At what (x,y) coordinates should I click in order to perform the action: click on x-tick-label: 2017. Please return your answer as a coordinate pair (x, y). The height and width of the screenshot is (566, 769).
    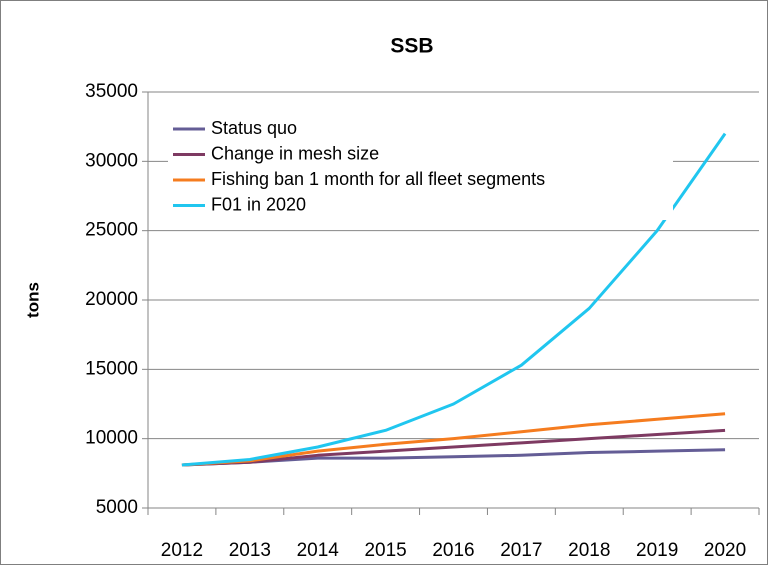
    Looking at the image, I should click on (521, 550).